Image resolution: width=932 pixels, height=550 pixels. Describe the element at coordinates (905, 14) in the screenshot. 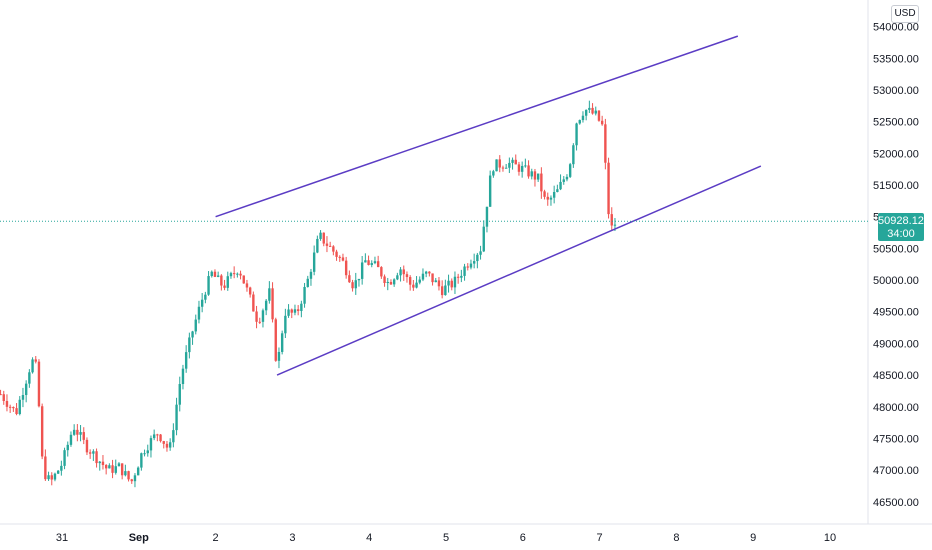

I see `currency-label: USD` at that location.